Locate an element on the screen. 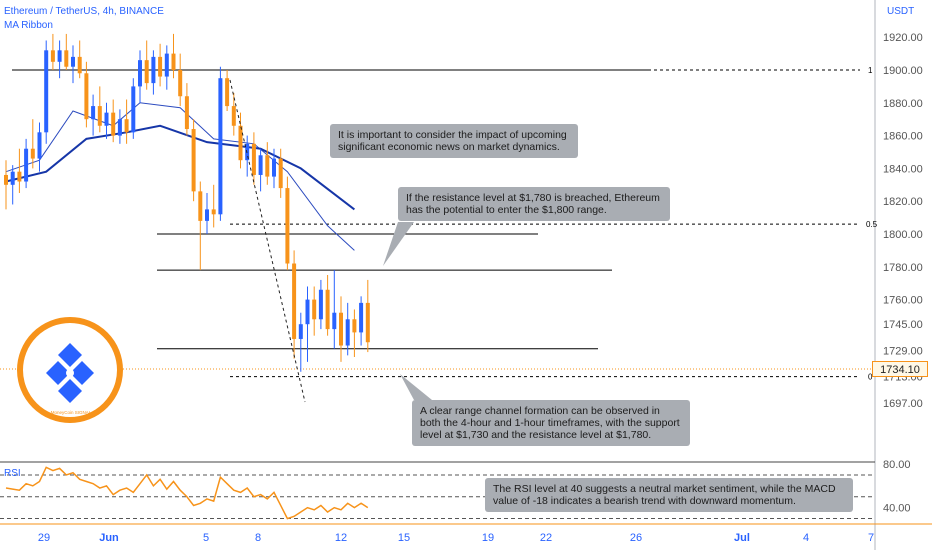 The height and width of the screenshot is (555, 932). price-tick-label: 1745.00 is located at coordinates (903, 325).